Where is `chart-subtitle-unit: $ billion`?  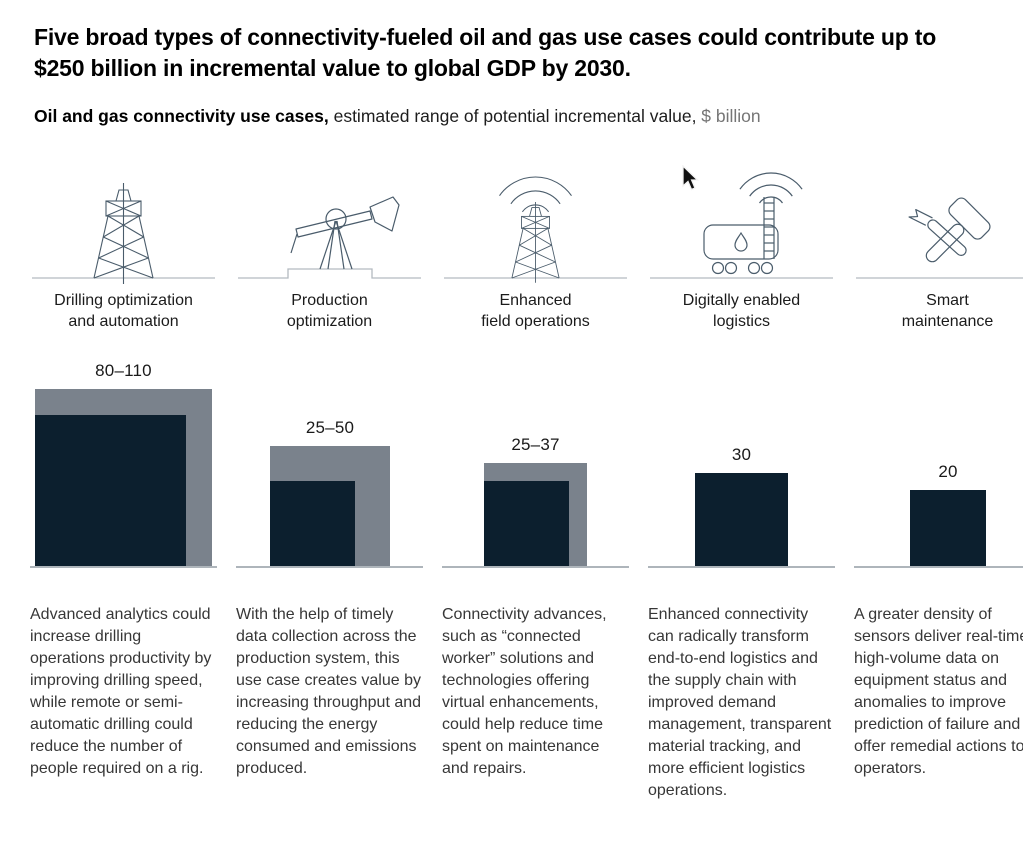 chart-subtitle-unit: $ billion is located at coordinates (728, 116).